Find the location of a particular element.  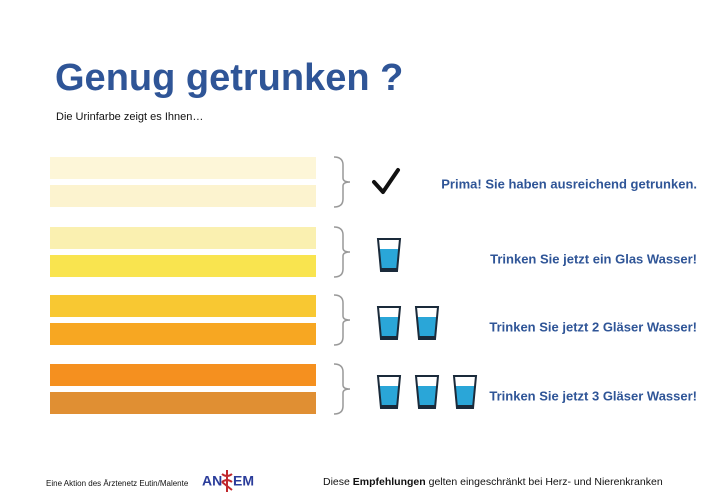

message: Trinken Sie jetzt 2 Gläser Wasser! is located at coordinates (593, 326).